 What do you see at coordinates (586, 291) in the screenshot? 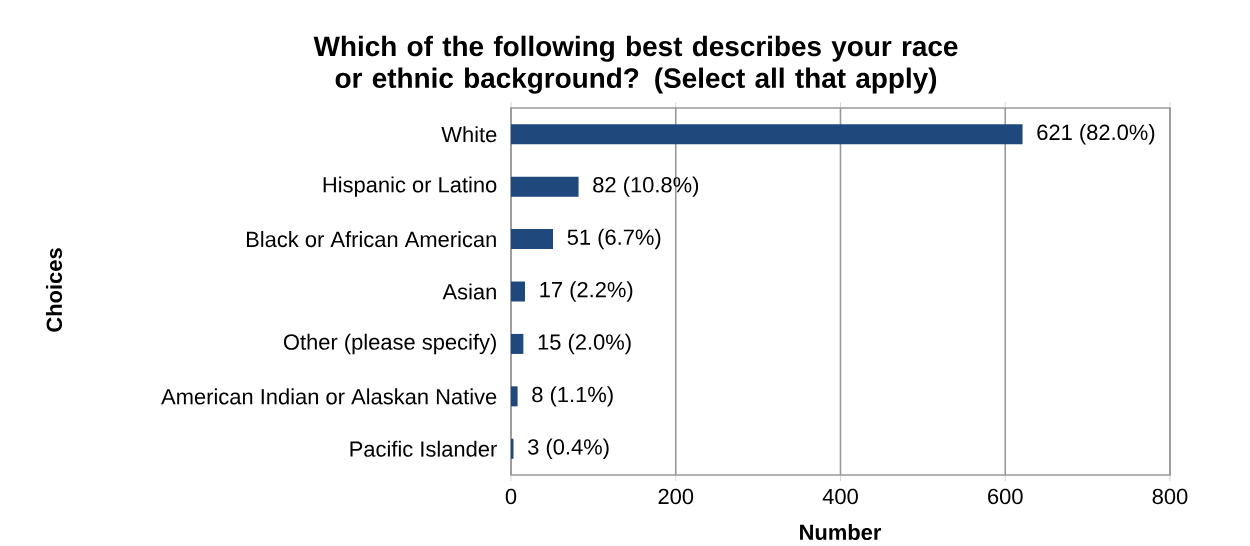
I see `data-label: 17 (2.2%)` at bounding box center [586, 291].